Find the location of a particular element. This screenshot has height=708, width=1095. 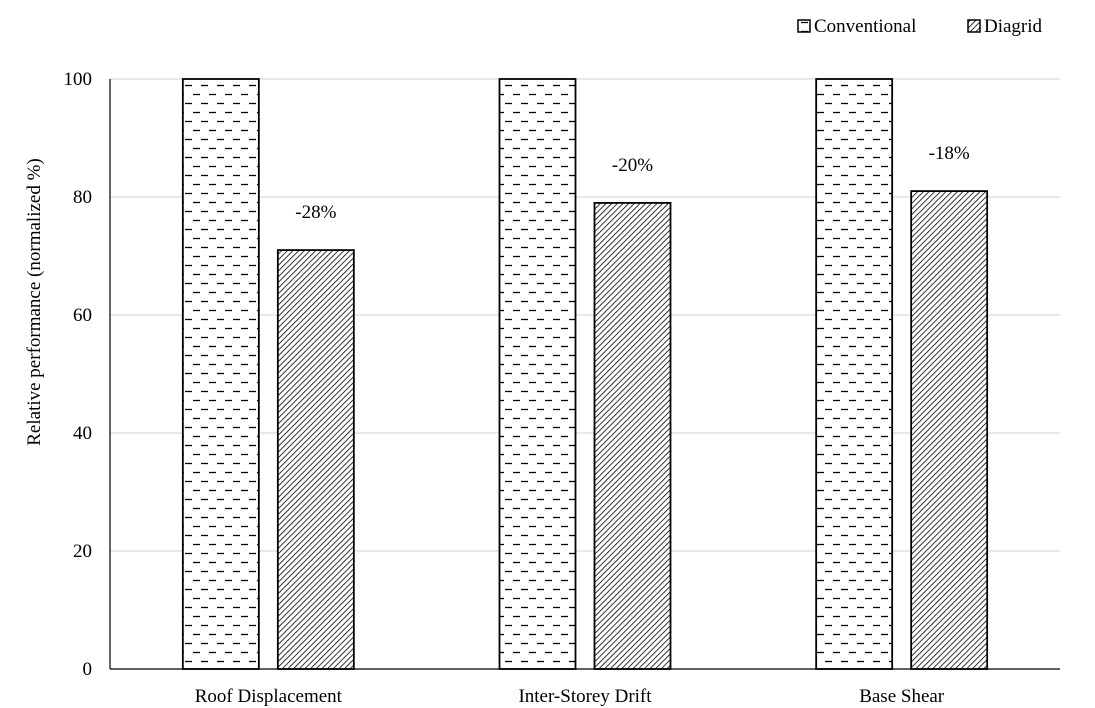

x-category-label: Roof Displacement is located at coordinates (269, 696).